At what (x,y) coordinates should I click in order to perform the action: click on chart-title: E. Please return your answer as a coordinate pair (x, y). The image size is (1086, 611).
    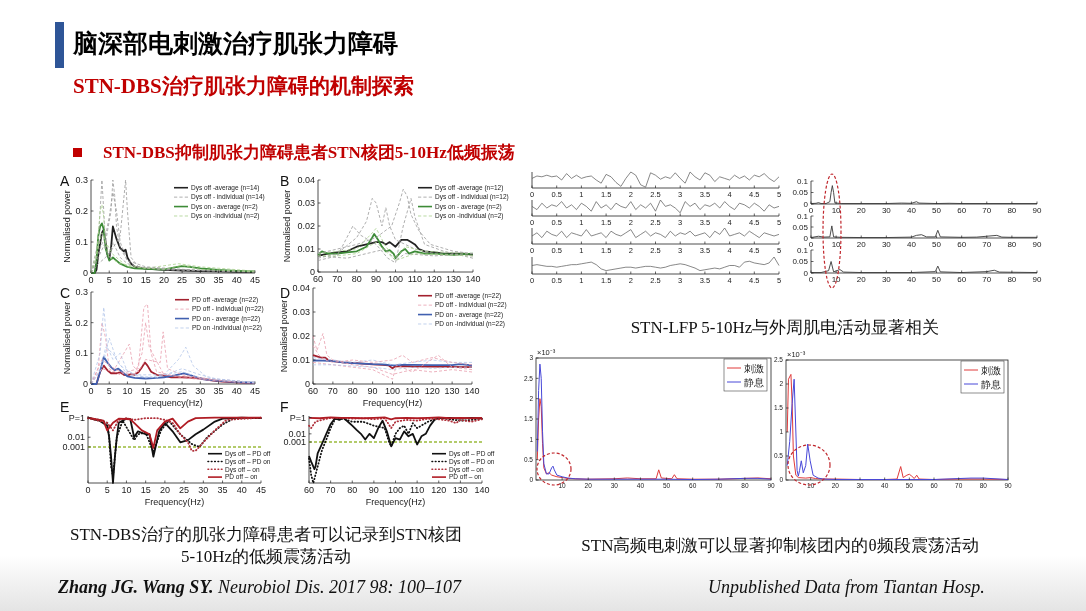
    Looking at the image, I should click on (65, 407).